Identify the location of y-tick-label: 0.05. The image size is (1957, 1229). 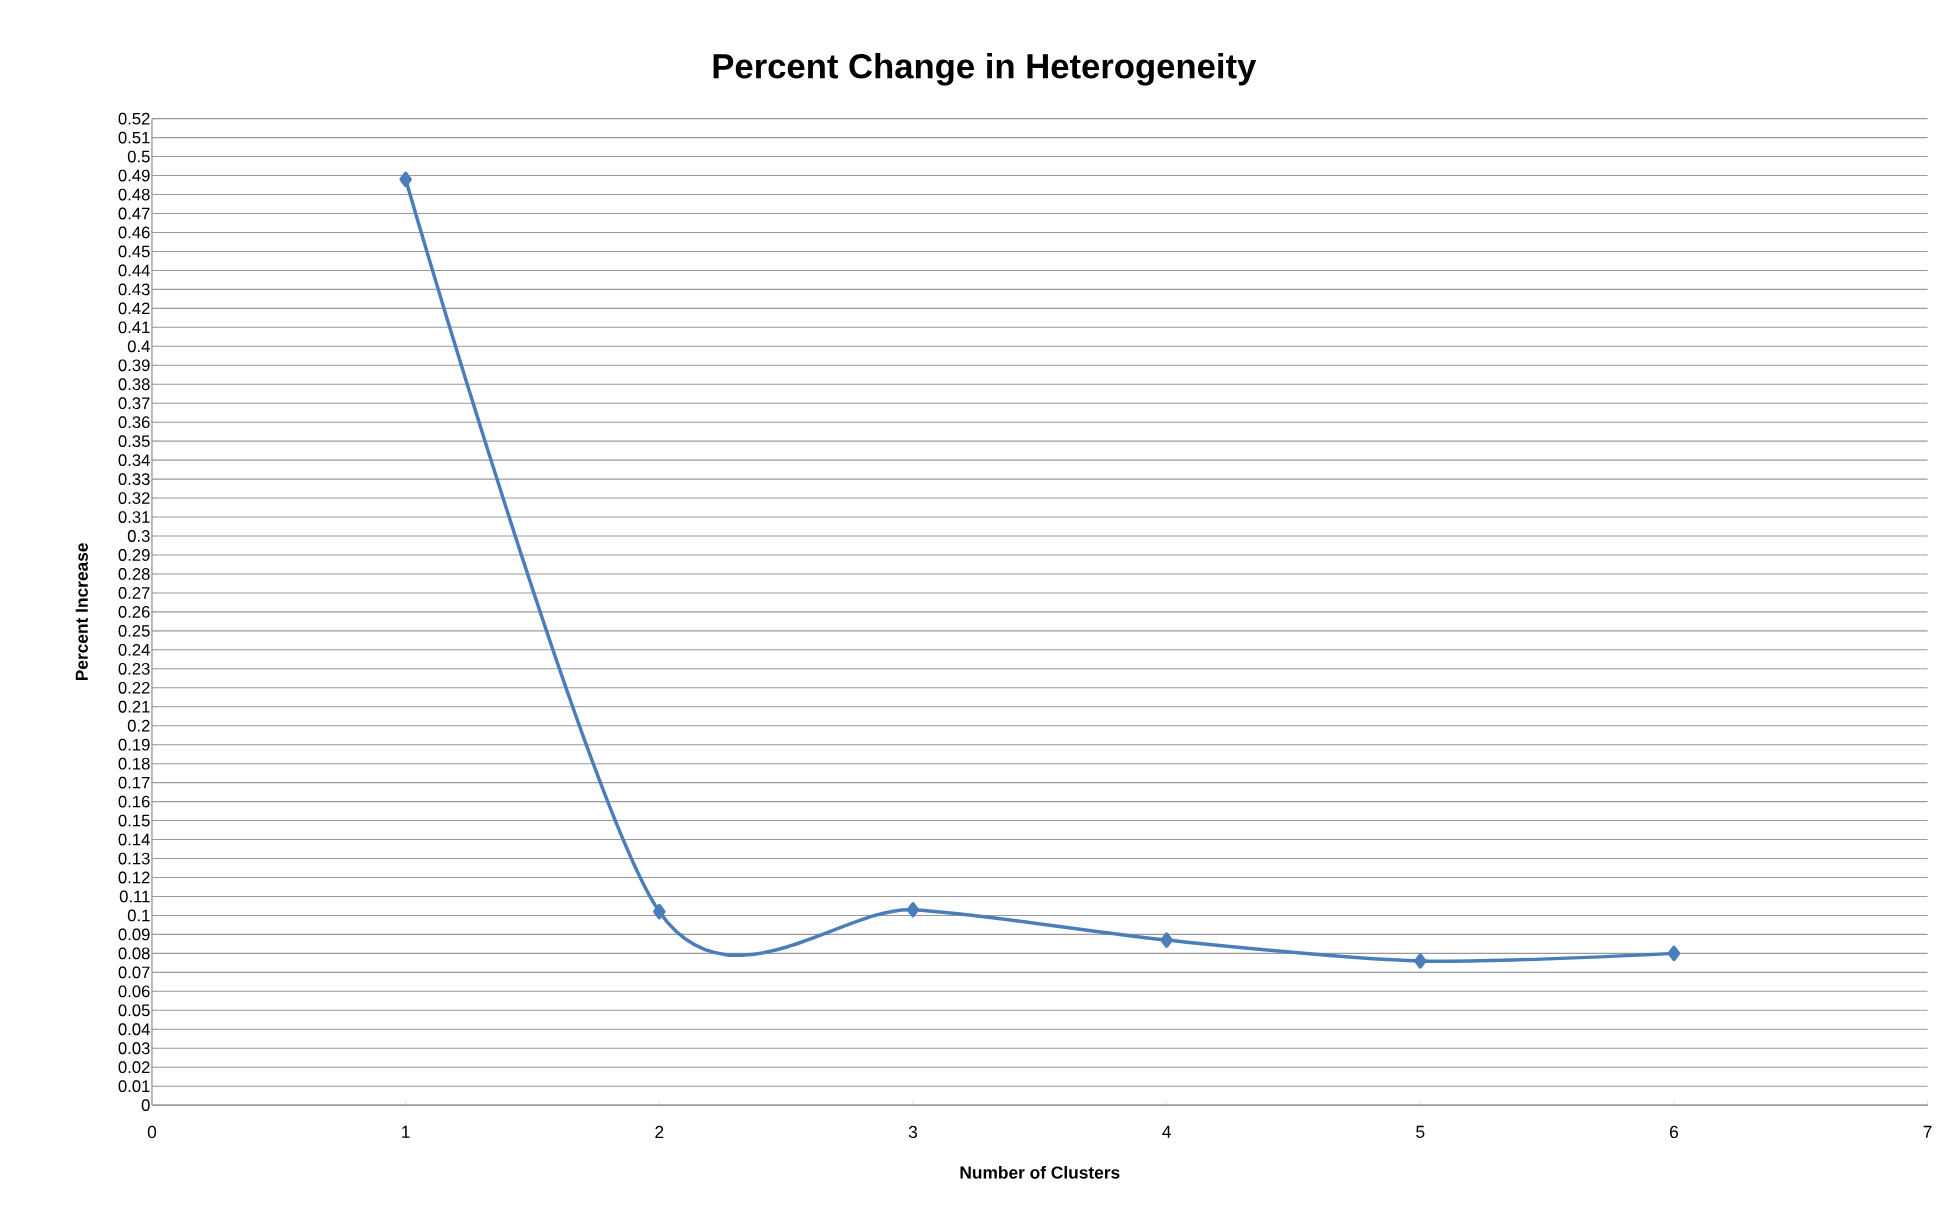
(134, 1010).